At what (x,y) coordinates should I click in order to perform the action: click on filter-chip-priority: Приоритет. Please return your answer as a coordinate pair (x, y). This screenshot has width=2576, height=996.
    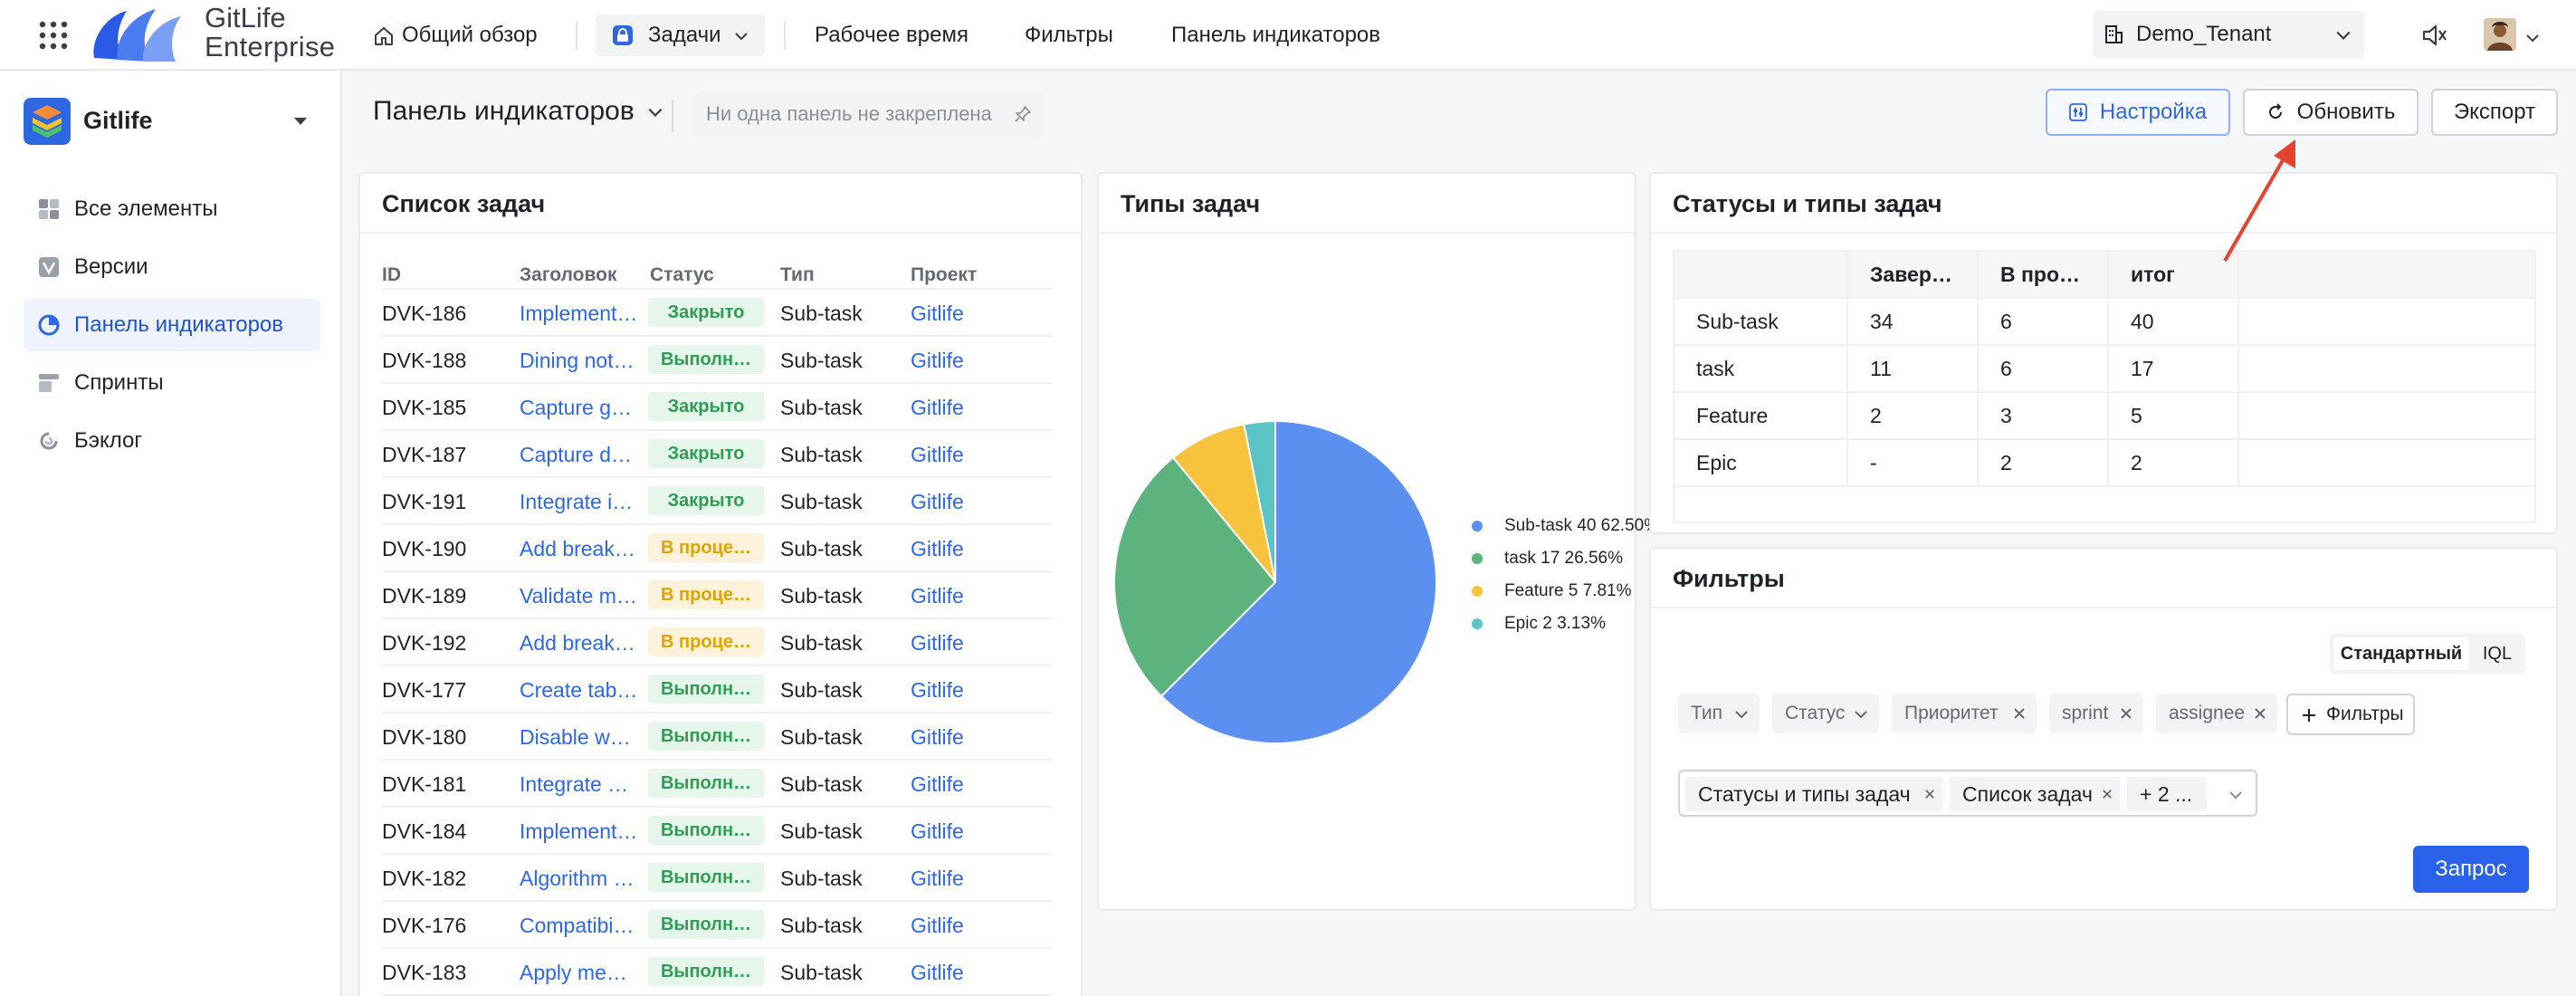
    Looking at the image, I should click on (1964, 713).